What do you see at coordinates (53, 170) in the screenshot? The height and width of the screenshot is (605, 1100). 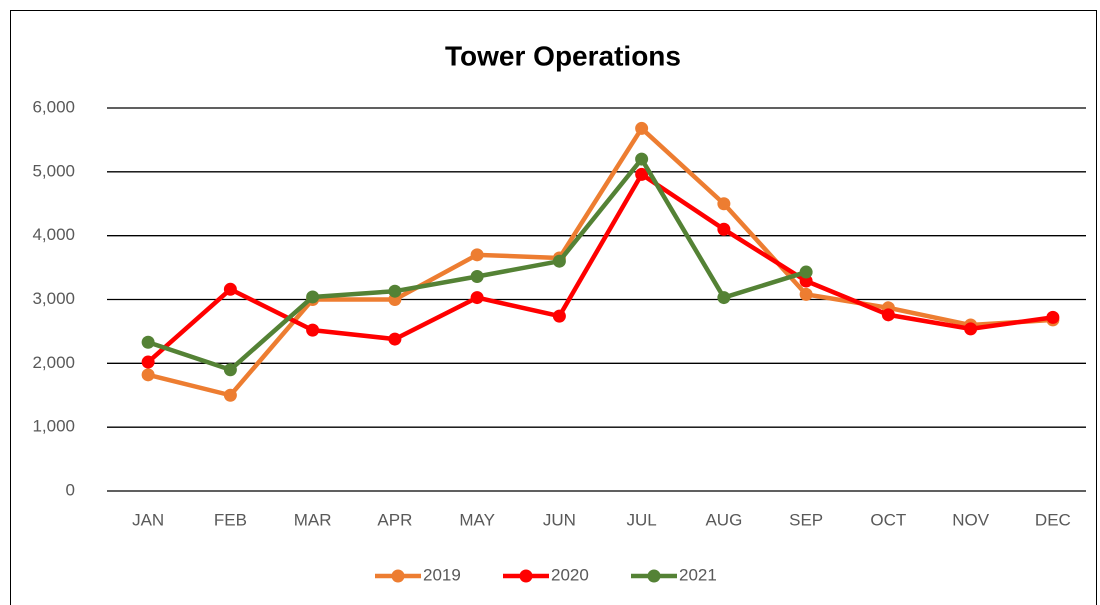 I see `y-tick-label: 5,000` at bounding box center [53, 170].